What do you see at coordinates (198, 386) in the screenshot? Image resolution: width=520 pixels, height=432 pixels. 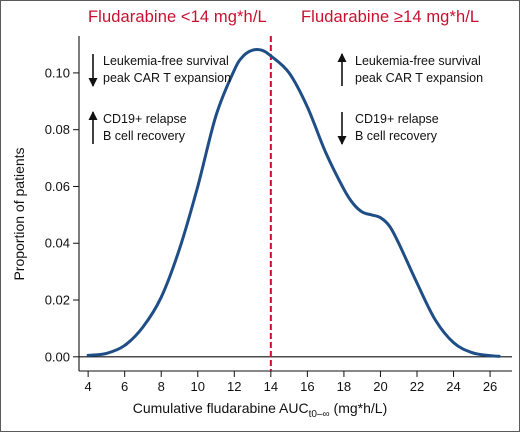 I see `x-tick-label: 10` at bounding box center [198, 386].